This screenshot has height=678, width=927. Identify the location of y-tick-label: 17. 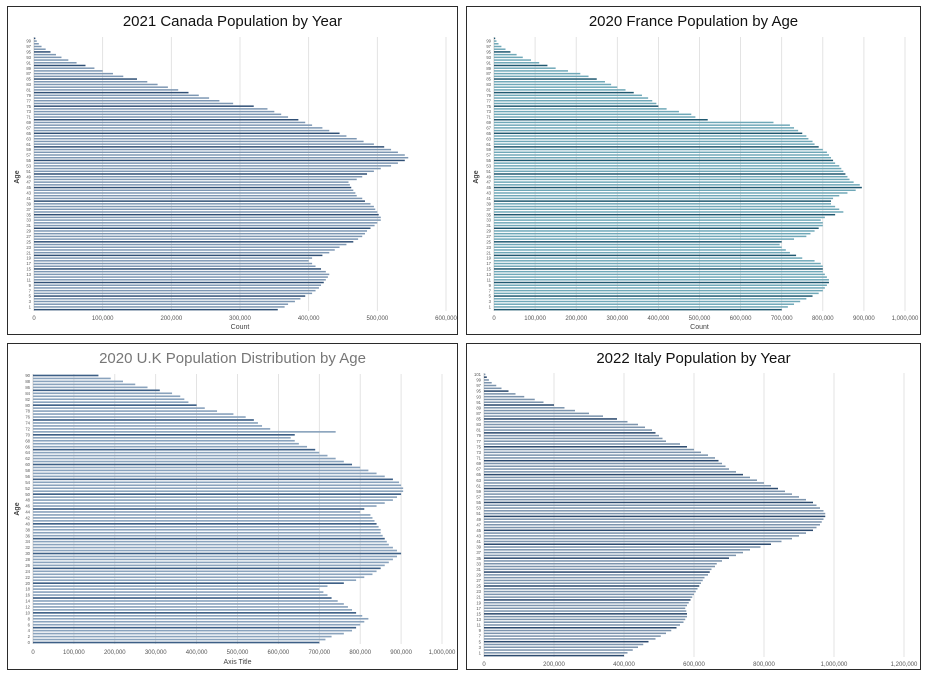
(478, 608).